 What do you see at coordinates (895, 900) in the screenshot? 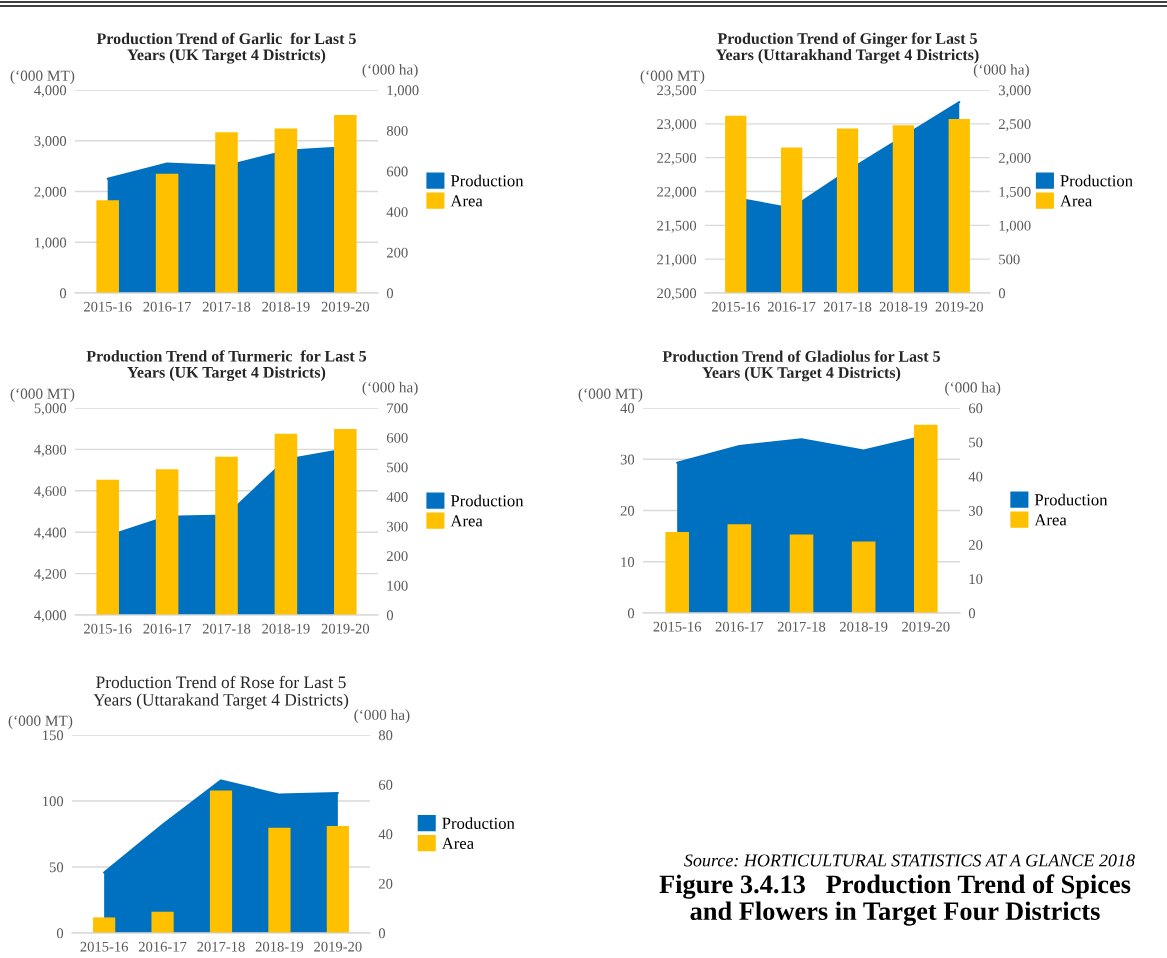
I see `caption: Figure 3.4.13 Production Trend of Spices and Flowers in Target Four Districts` at bounding box center [895, 900].